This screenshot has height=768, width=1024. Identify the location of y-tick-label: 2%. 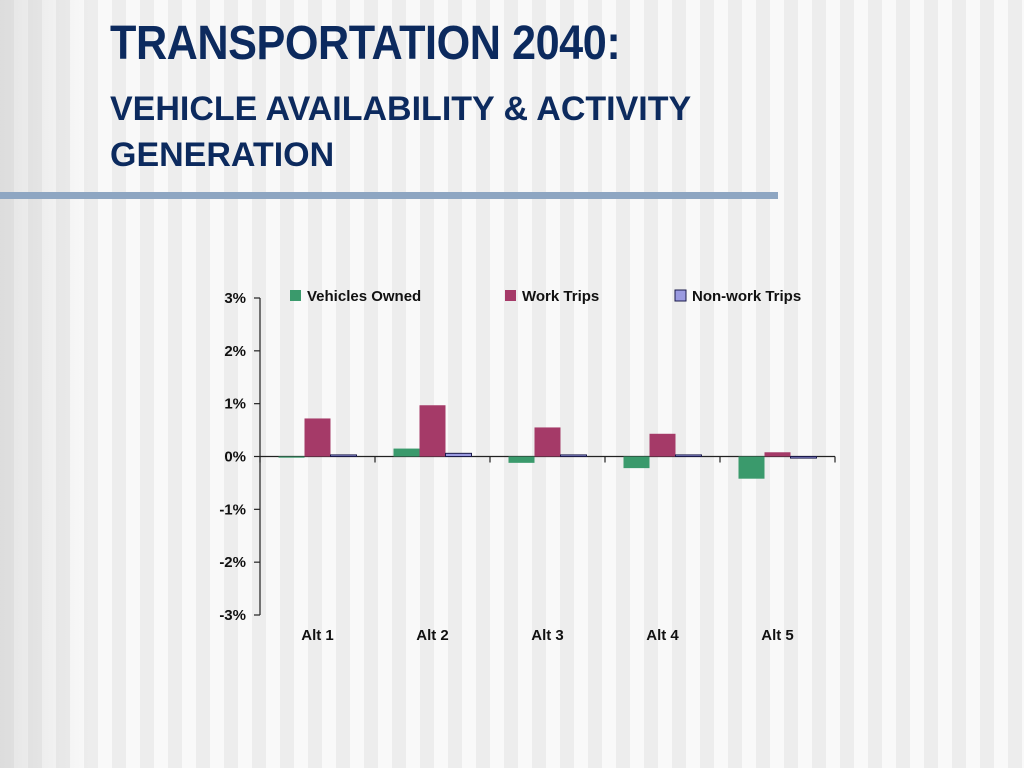
(235, 351).